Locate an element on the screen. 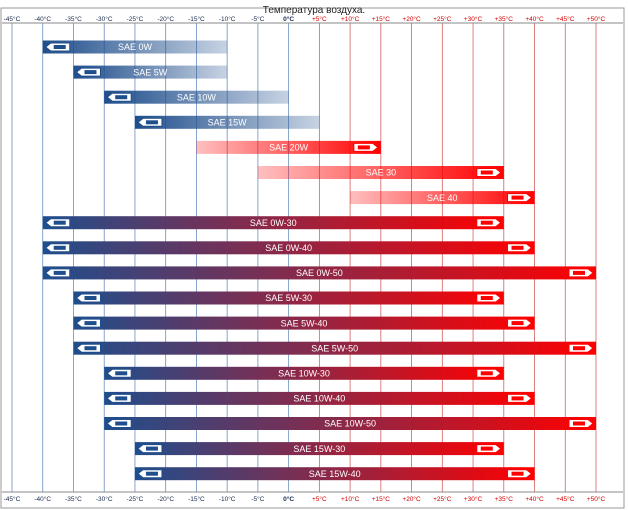  x-tick-label-bottom: +40°C is located at coordinates (534, 499).